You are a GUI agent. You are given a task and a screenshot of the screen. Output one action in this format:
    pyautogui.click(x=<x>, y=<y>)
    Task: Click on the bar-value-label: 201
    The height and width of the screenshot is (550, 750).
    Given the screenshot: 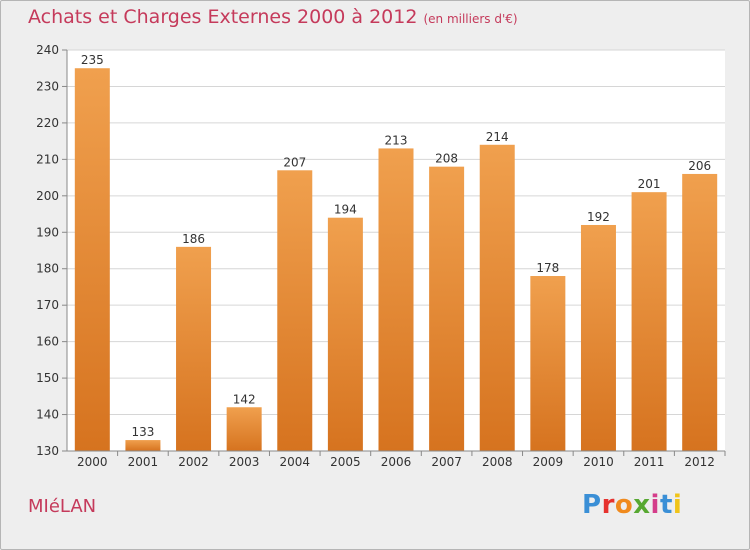 What is the action you would take?
    pyautogui.click(x=649, y=184)
    